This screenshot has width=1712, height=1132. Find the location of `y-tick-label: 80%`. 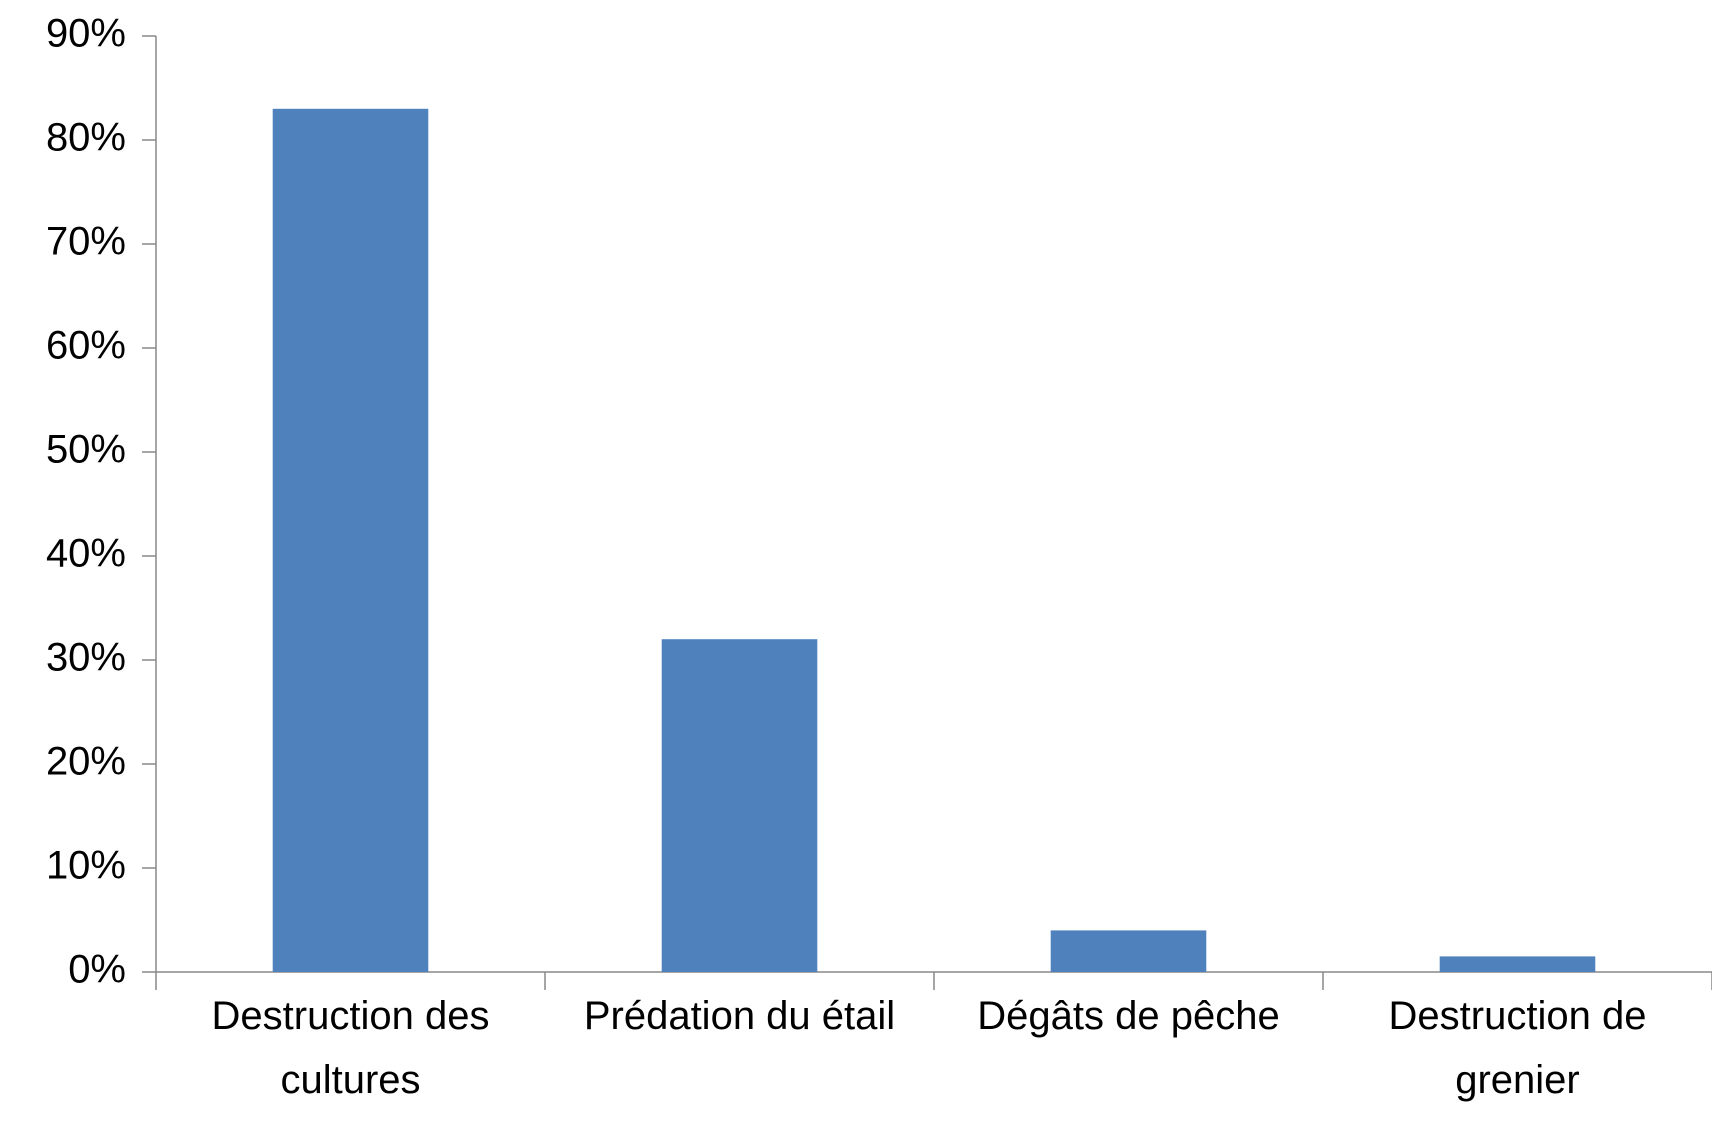

y-tick-label: 80% is located at coordinates (86, 138).